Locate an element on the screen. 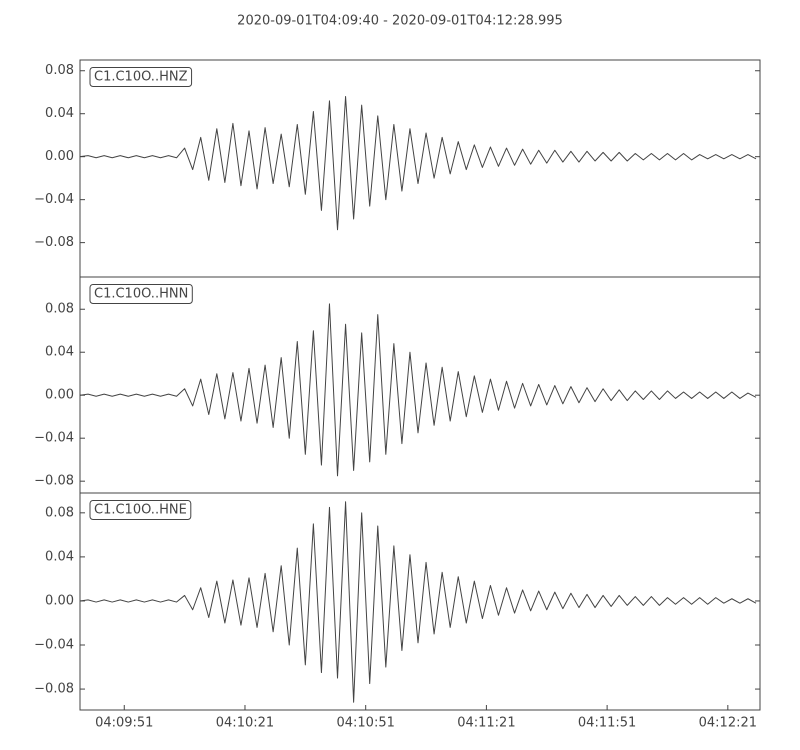  trace-label: C1.C10O..HNN is located at coordinates (141, 294).